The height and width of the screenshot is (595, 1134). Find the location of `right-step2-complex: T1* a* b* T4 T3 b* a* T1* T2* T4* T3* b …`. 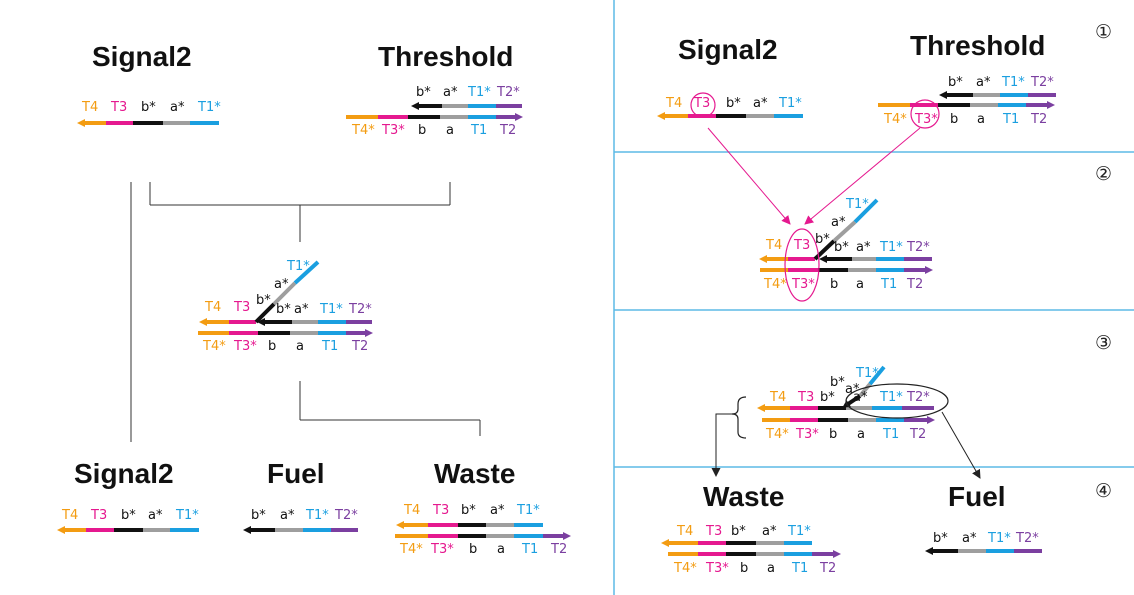

right-step2-complex: T1* a* b* T4 T3 b* a* T1* T2* T4* T3* b … is located at coordinates (846, 249).